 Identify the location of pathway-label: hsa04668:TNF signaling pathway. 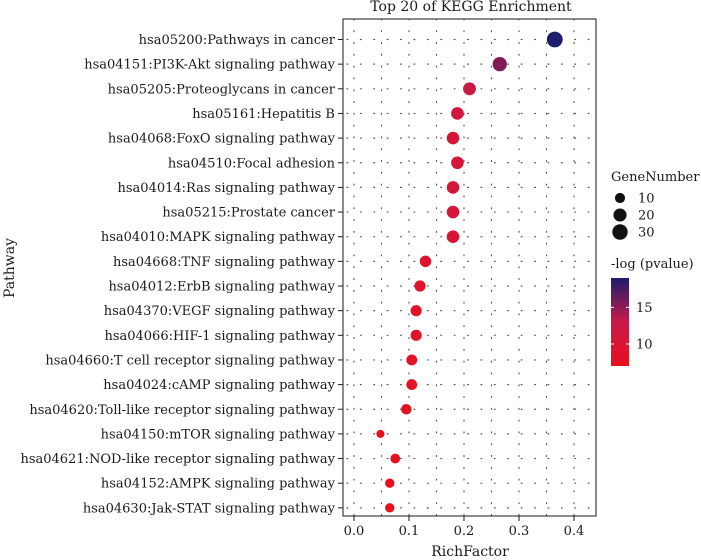
(224, 262).